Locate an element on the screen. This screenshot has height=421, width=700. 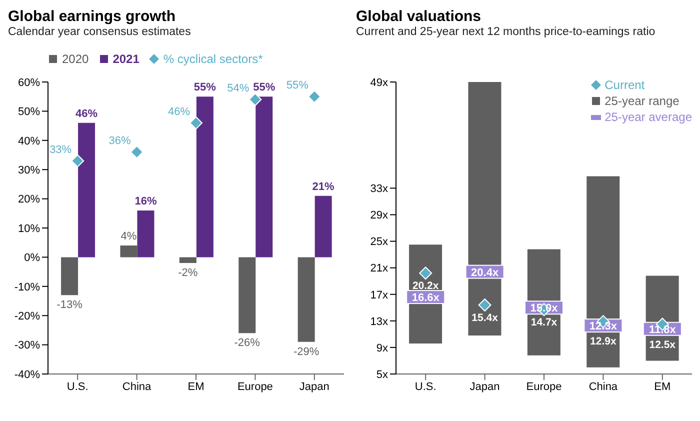
y-tick-label: 0% is located at coordinates (32, 258).